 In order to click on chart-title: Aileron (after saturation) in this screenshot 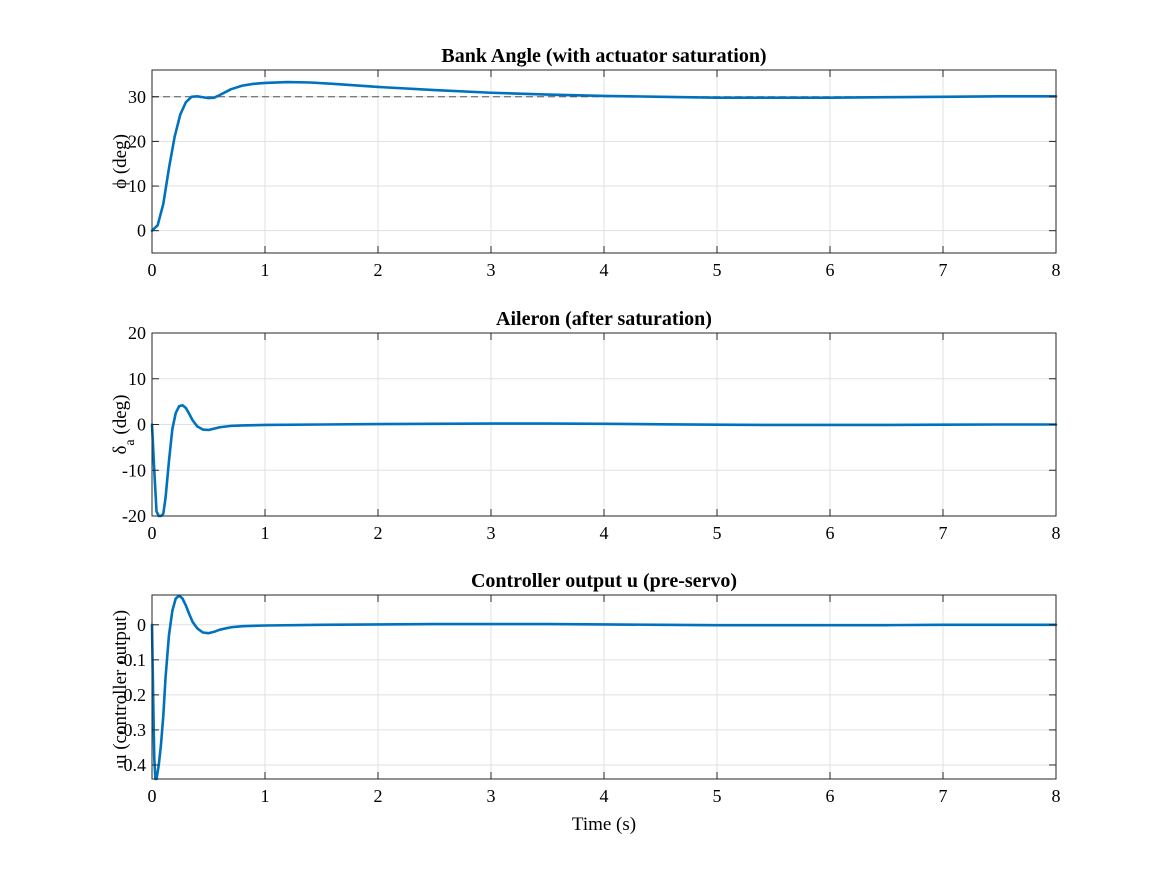, I will do `click(604, 319)`.